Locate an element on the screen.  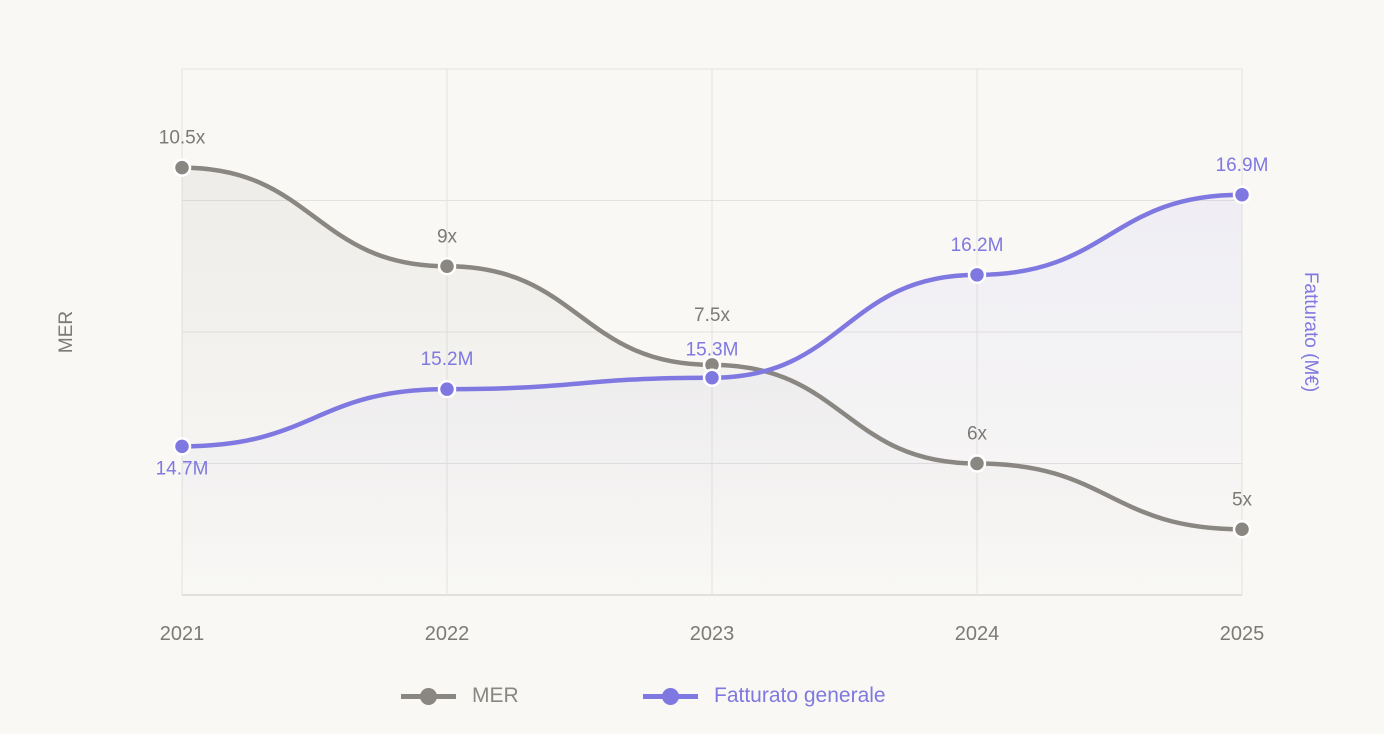
legend-item-mer: MER is located at coordinates (460, 696).